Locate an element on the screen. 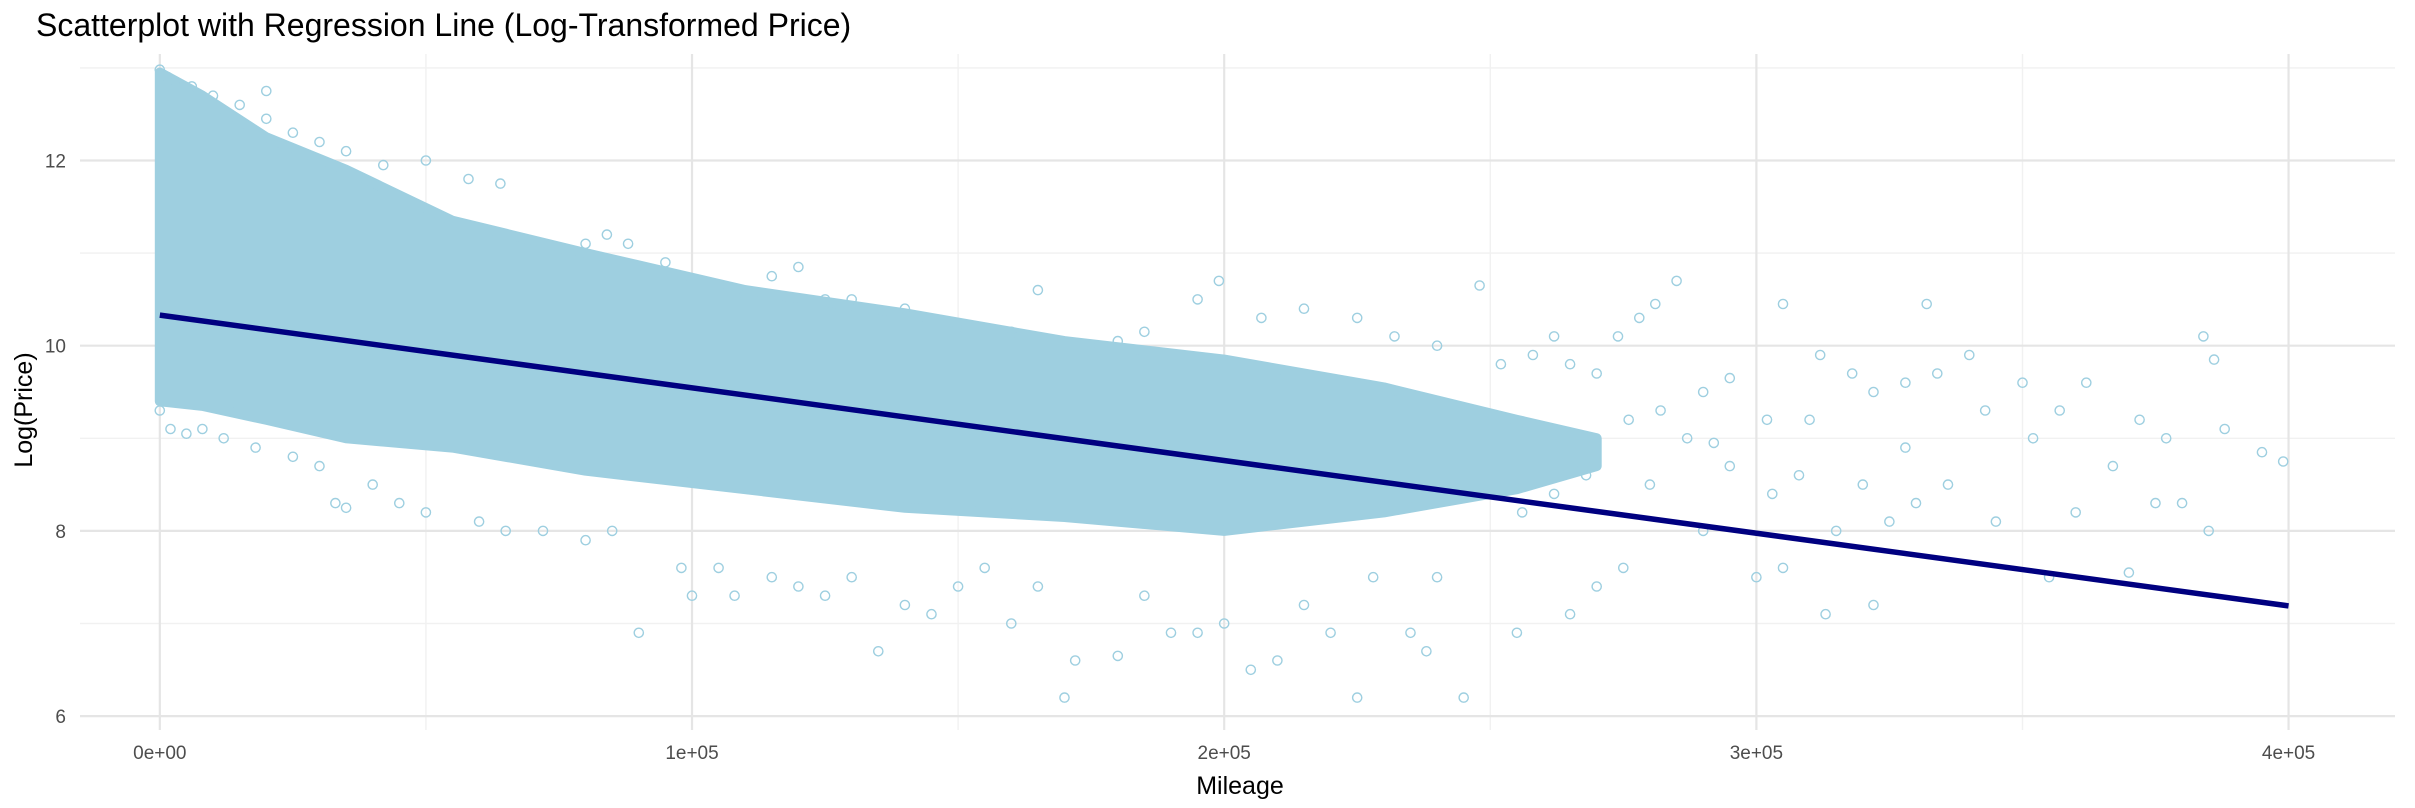 The height and width of the screenshot is (808, 2415). x-axis-tick-labels: 0e+00 1e+05 2e+05 3e+05 4e+05 is located at coordinates (1224, 753).